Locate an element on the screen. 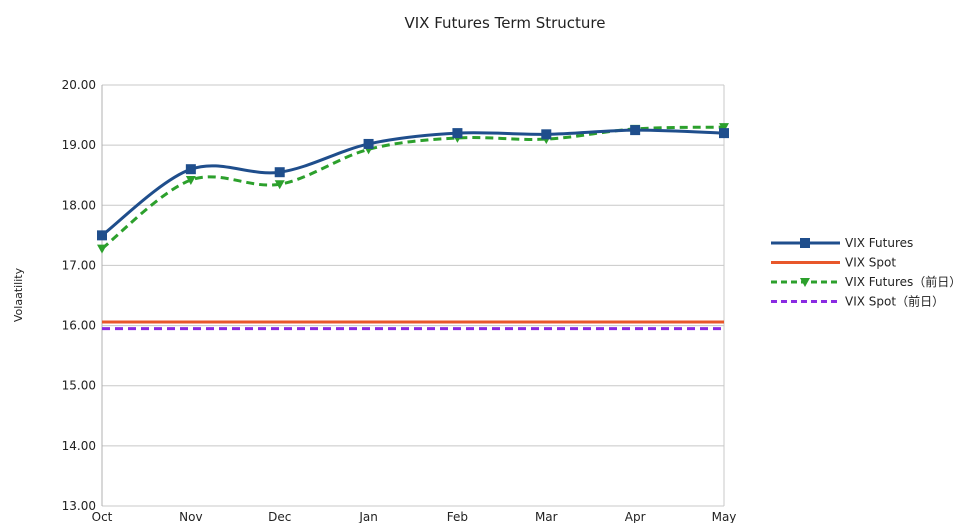 The height and width of the screenshot is (523, 967). x-tick-label: Jan is located at coordinates (368, 516).